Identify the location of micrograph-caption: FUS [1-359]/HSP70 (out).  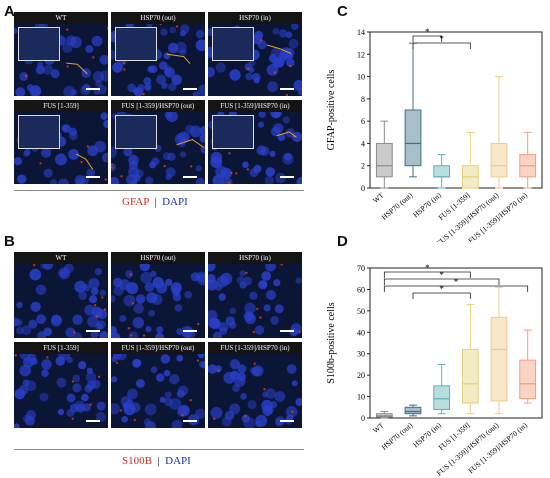
(158, 106).